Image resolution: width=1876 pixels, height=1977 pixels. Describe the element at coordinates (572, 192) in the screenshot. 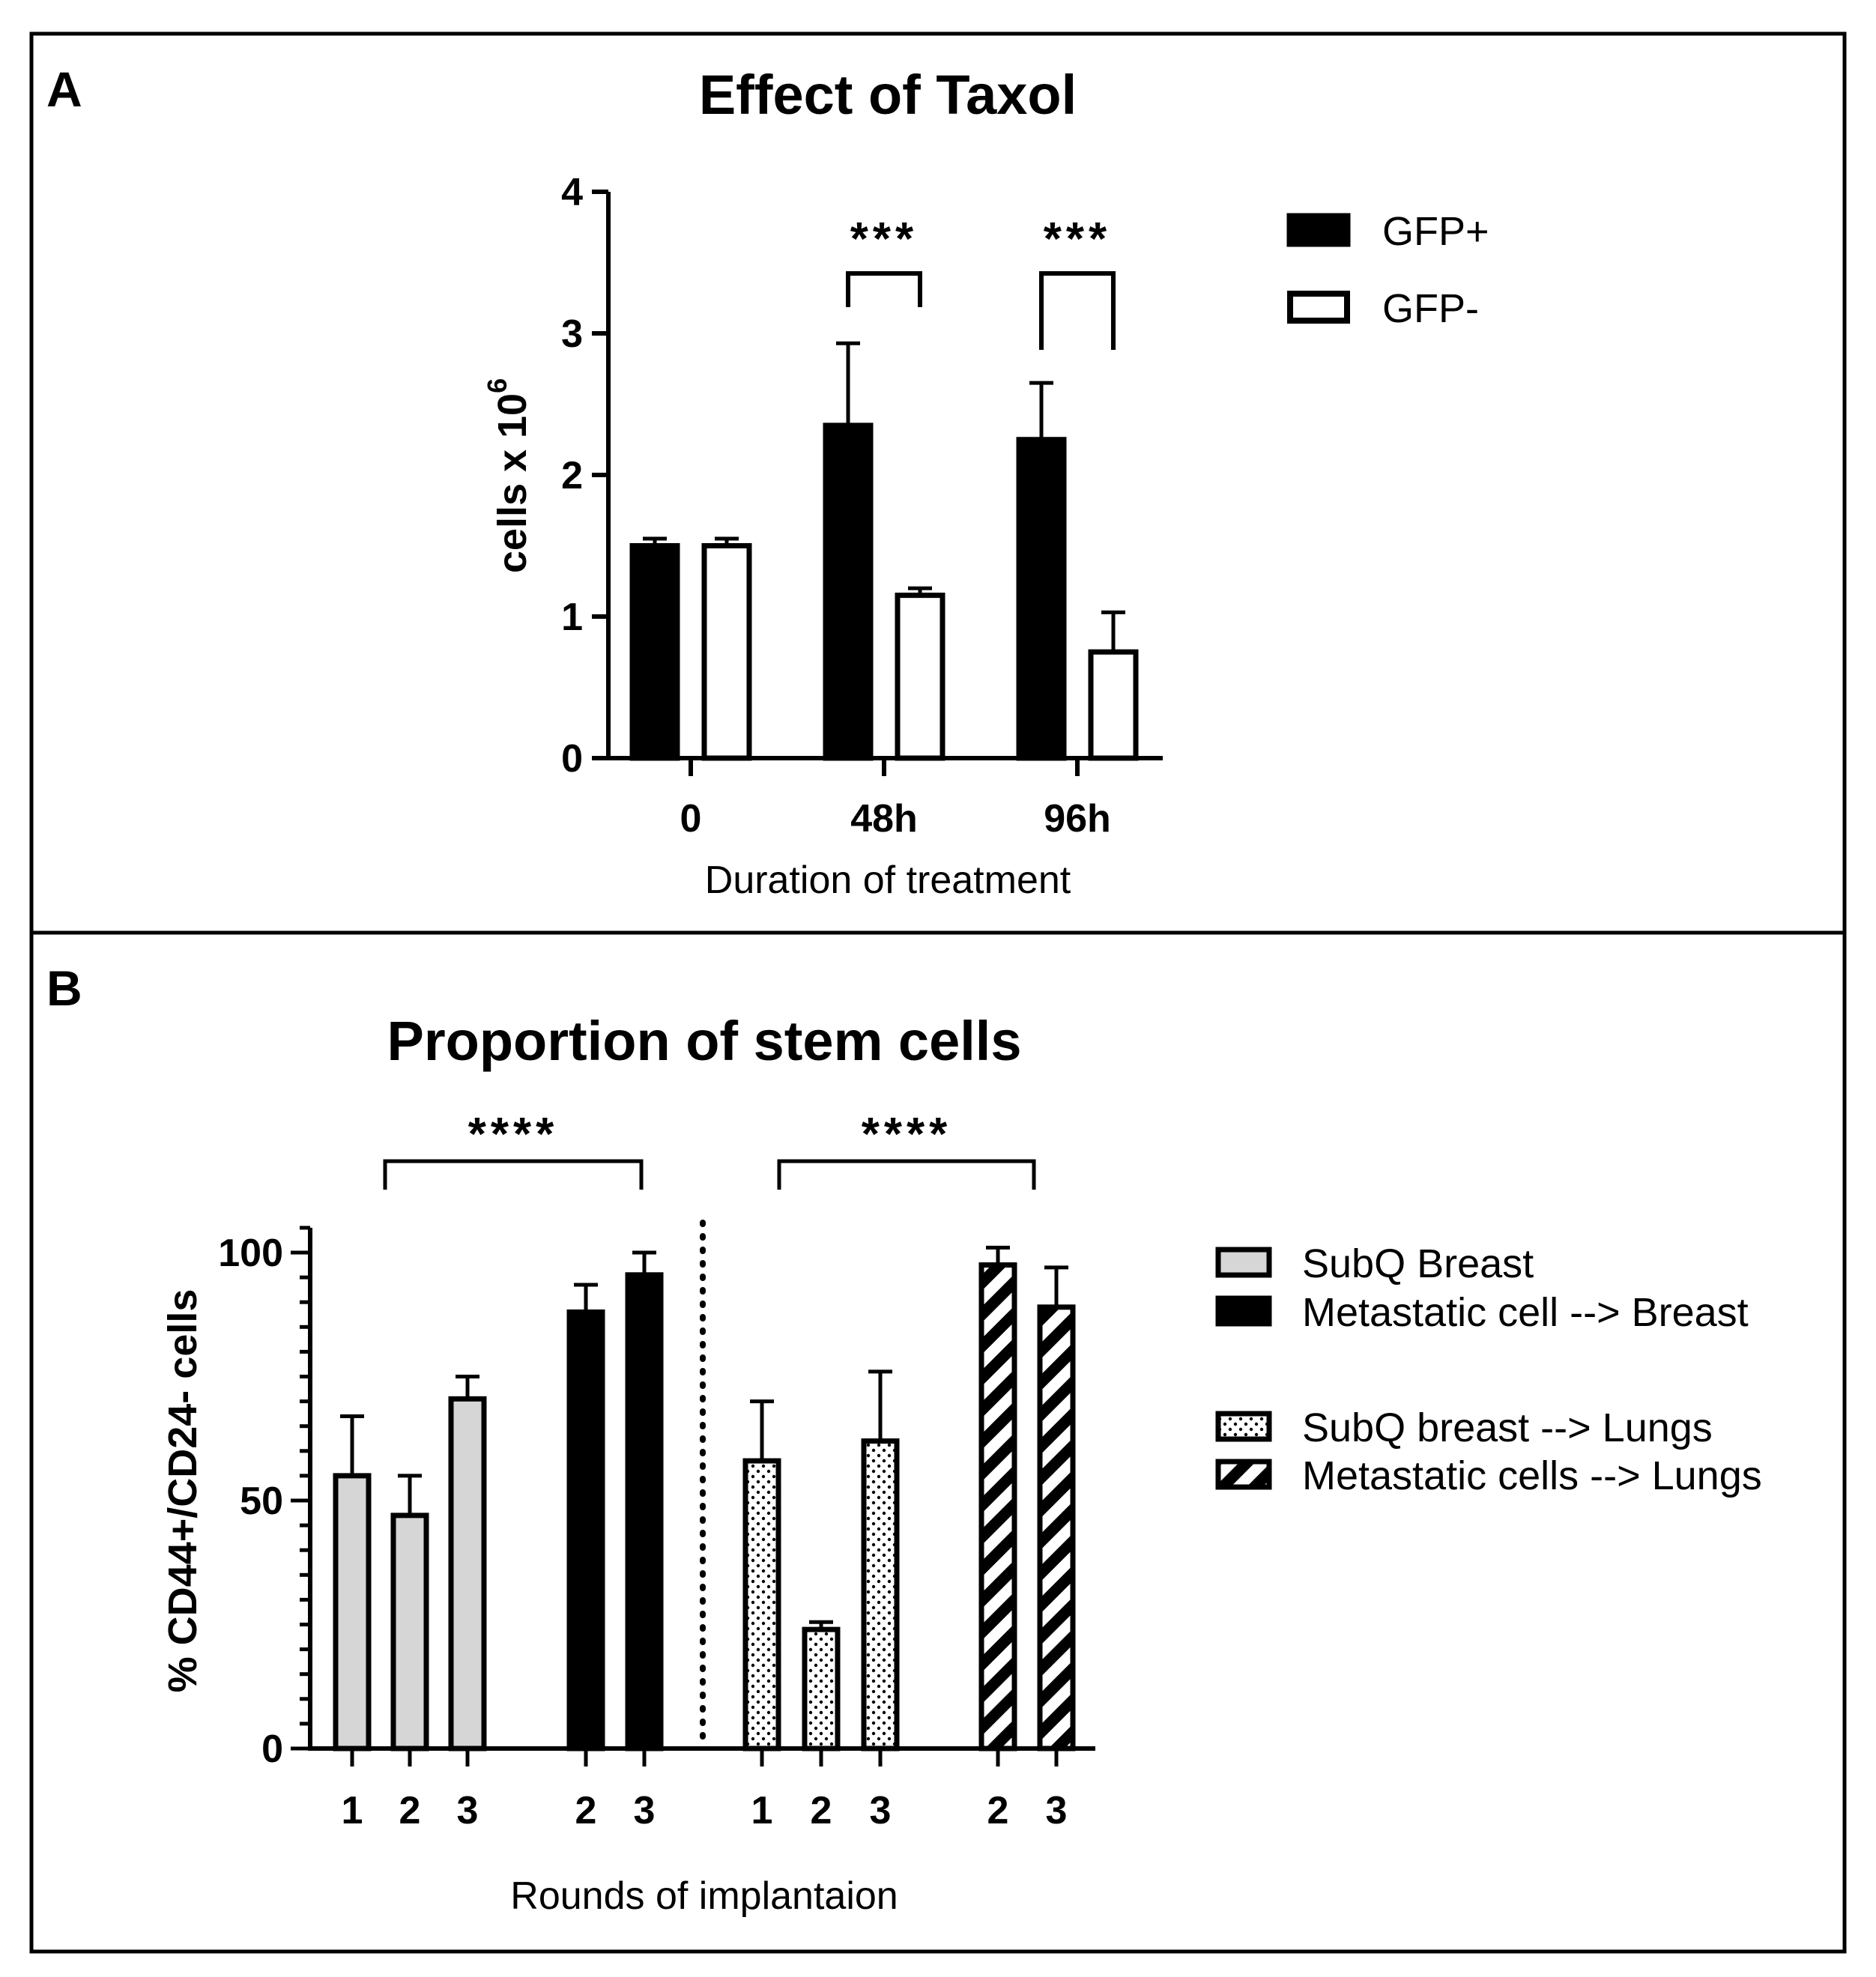

I see `panel-a-y-tick-label: 4` at that location.